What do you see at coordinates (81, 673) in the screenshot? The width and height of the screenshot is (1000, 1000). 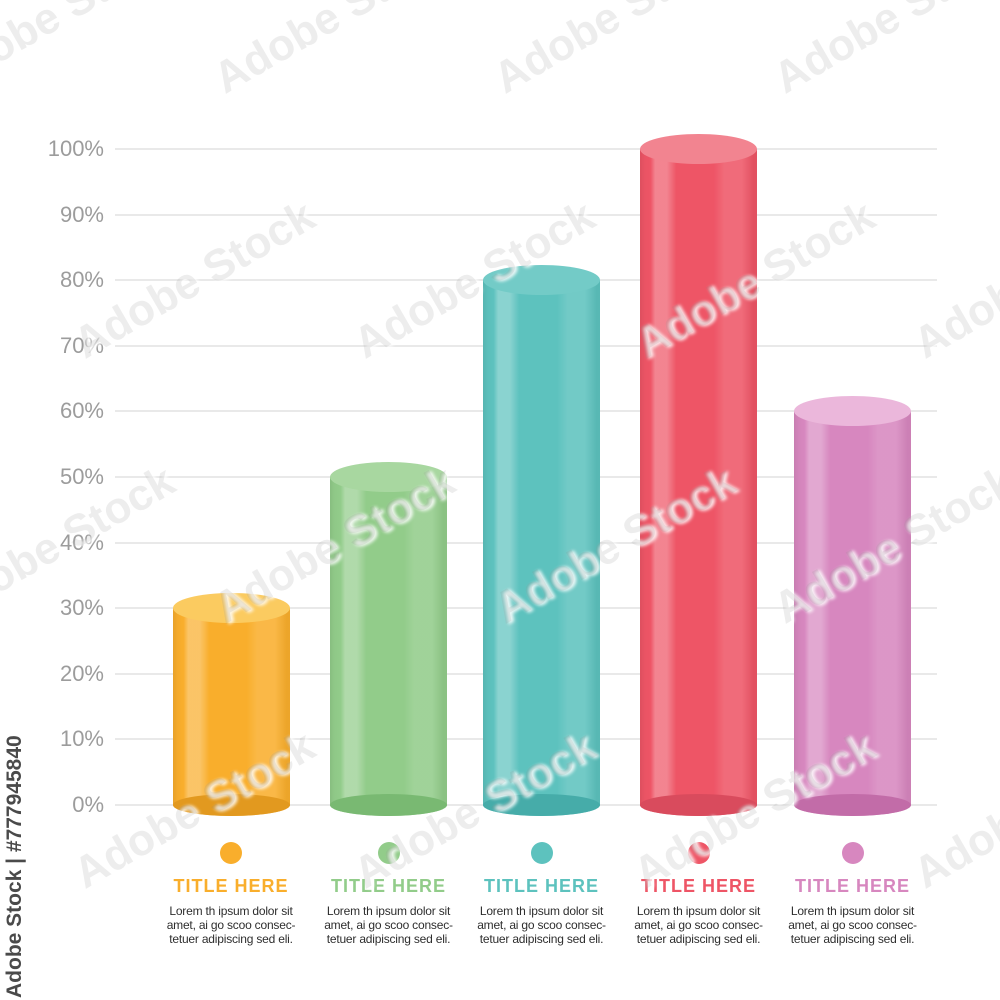 I see `y-axis-tick-label: 20%` at bounding box center [81, 673].